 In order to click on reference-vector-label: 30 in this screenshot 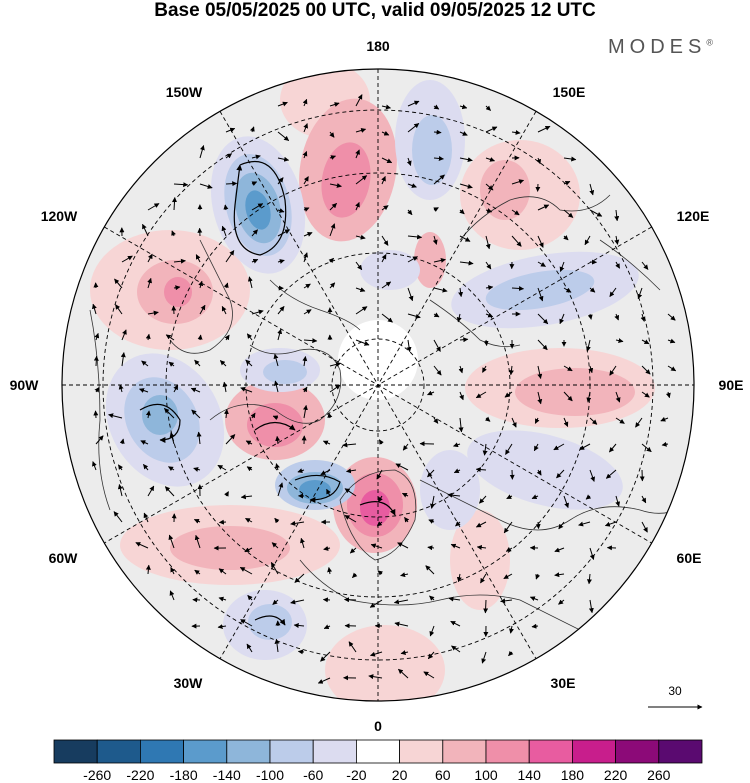, I will do `click(675, 691)`.